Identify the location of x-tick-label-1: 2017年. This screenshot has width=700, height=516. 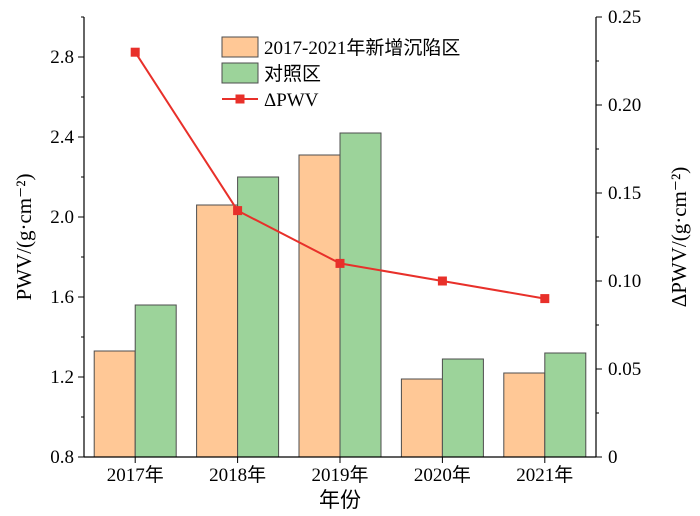
(135, 475).